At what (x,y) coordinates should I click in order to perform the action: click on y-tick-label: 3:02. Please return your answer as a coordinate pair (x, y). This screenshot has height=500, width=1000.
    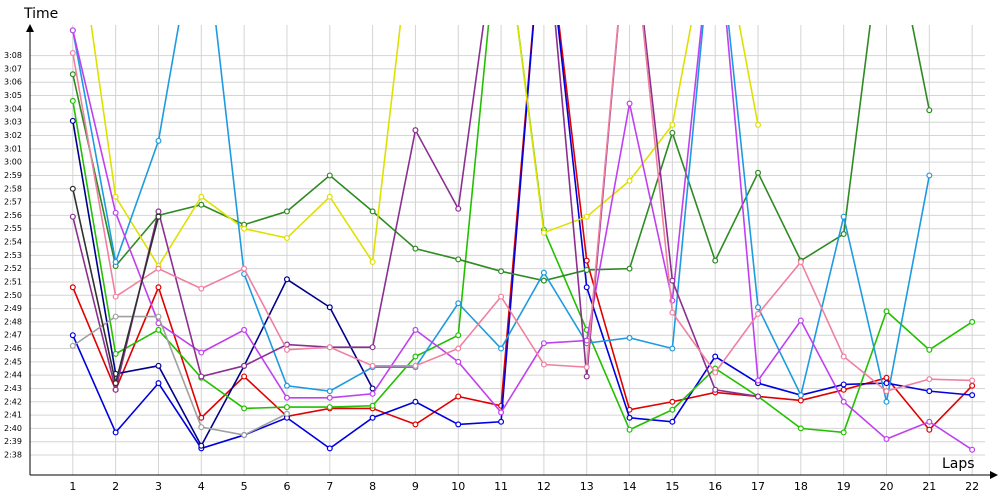
    Looking at the image, I should click on (13, 135).